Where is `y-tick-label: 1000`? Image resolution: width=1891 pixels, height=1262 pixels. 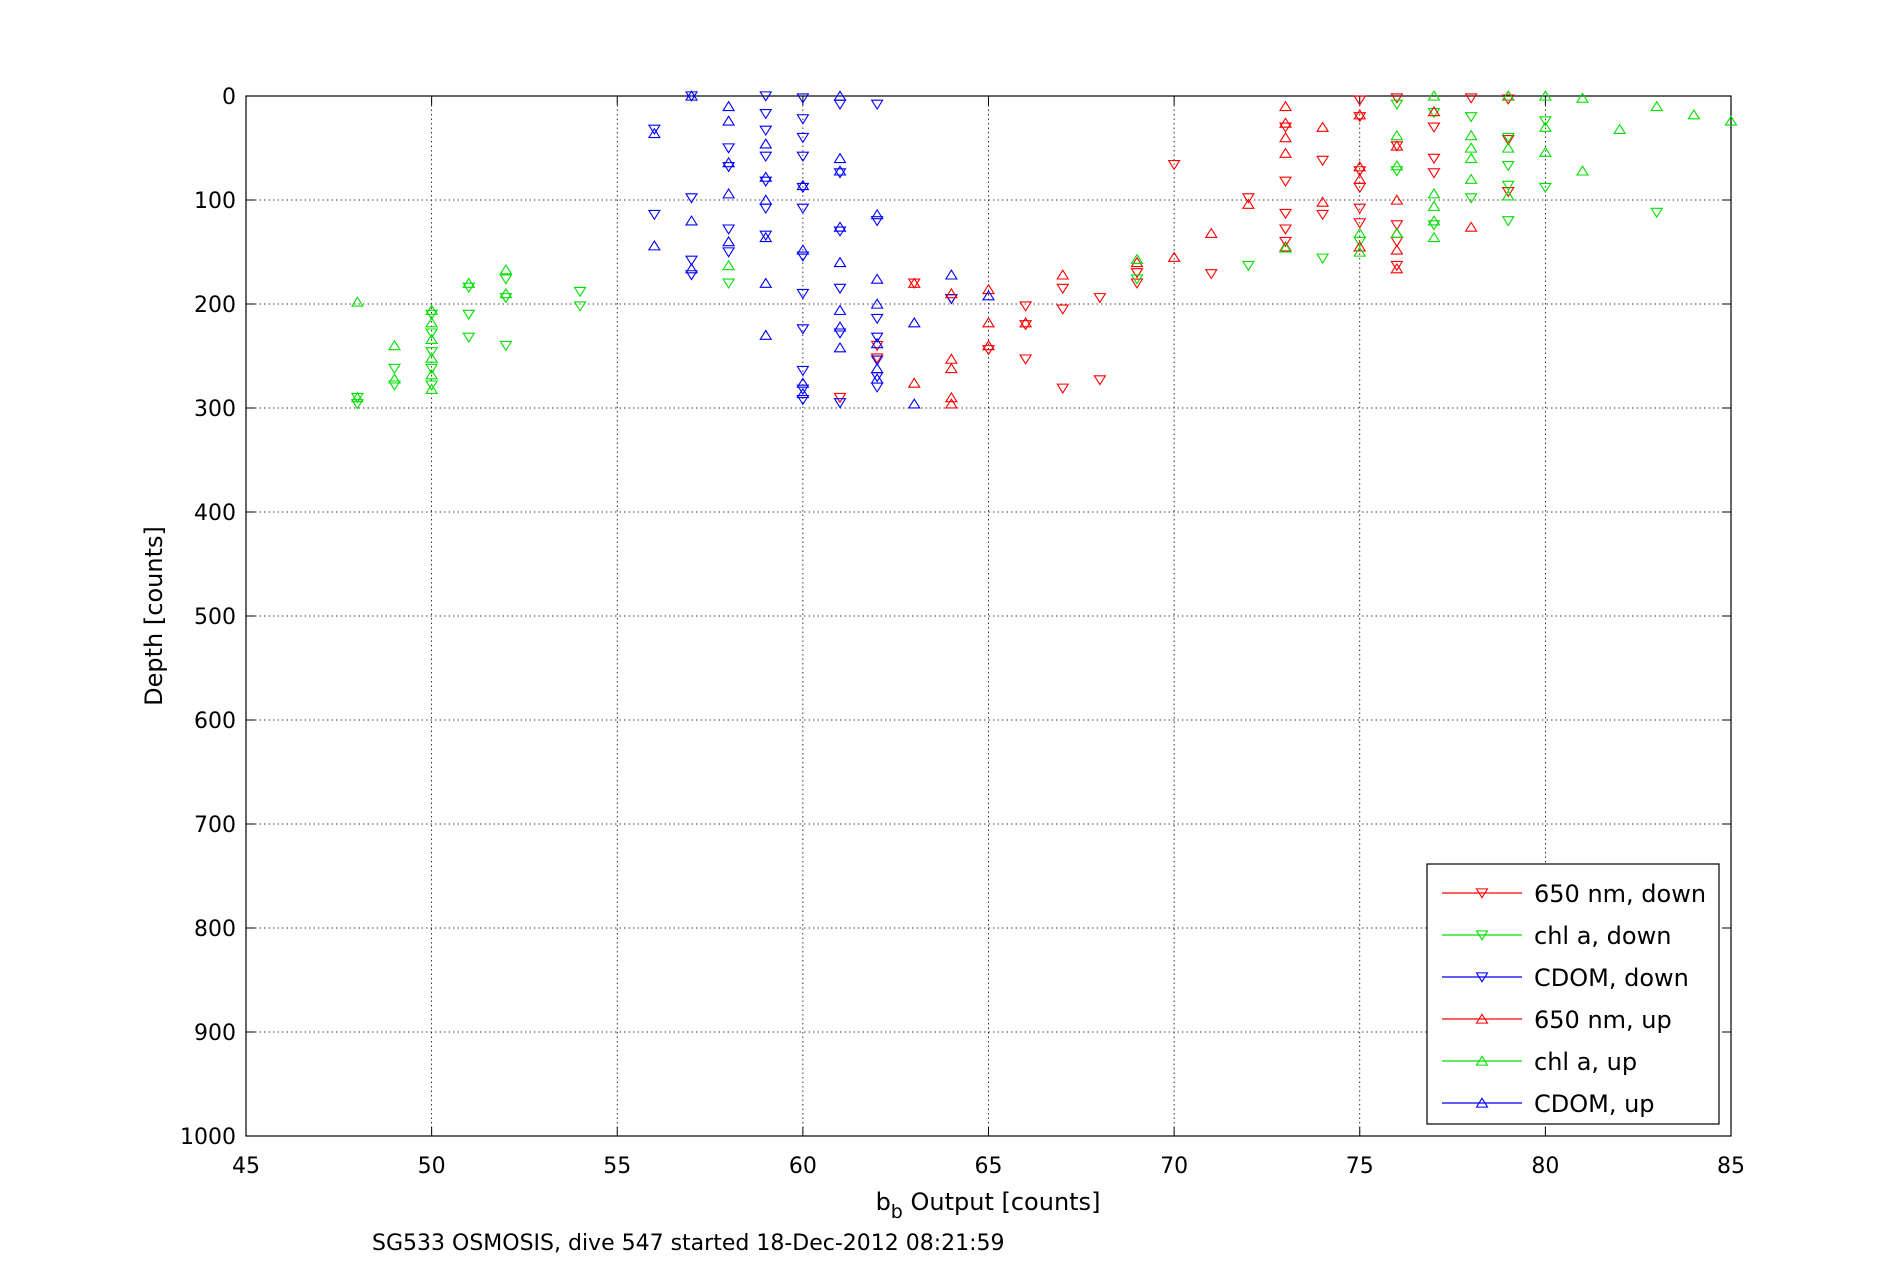
y-tick-label: 1000 is located at coordinates (208, 1137).